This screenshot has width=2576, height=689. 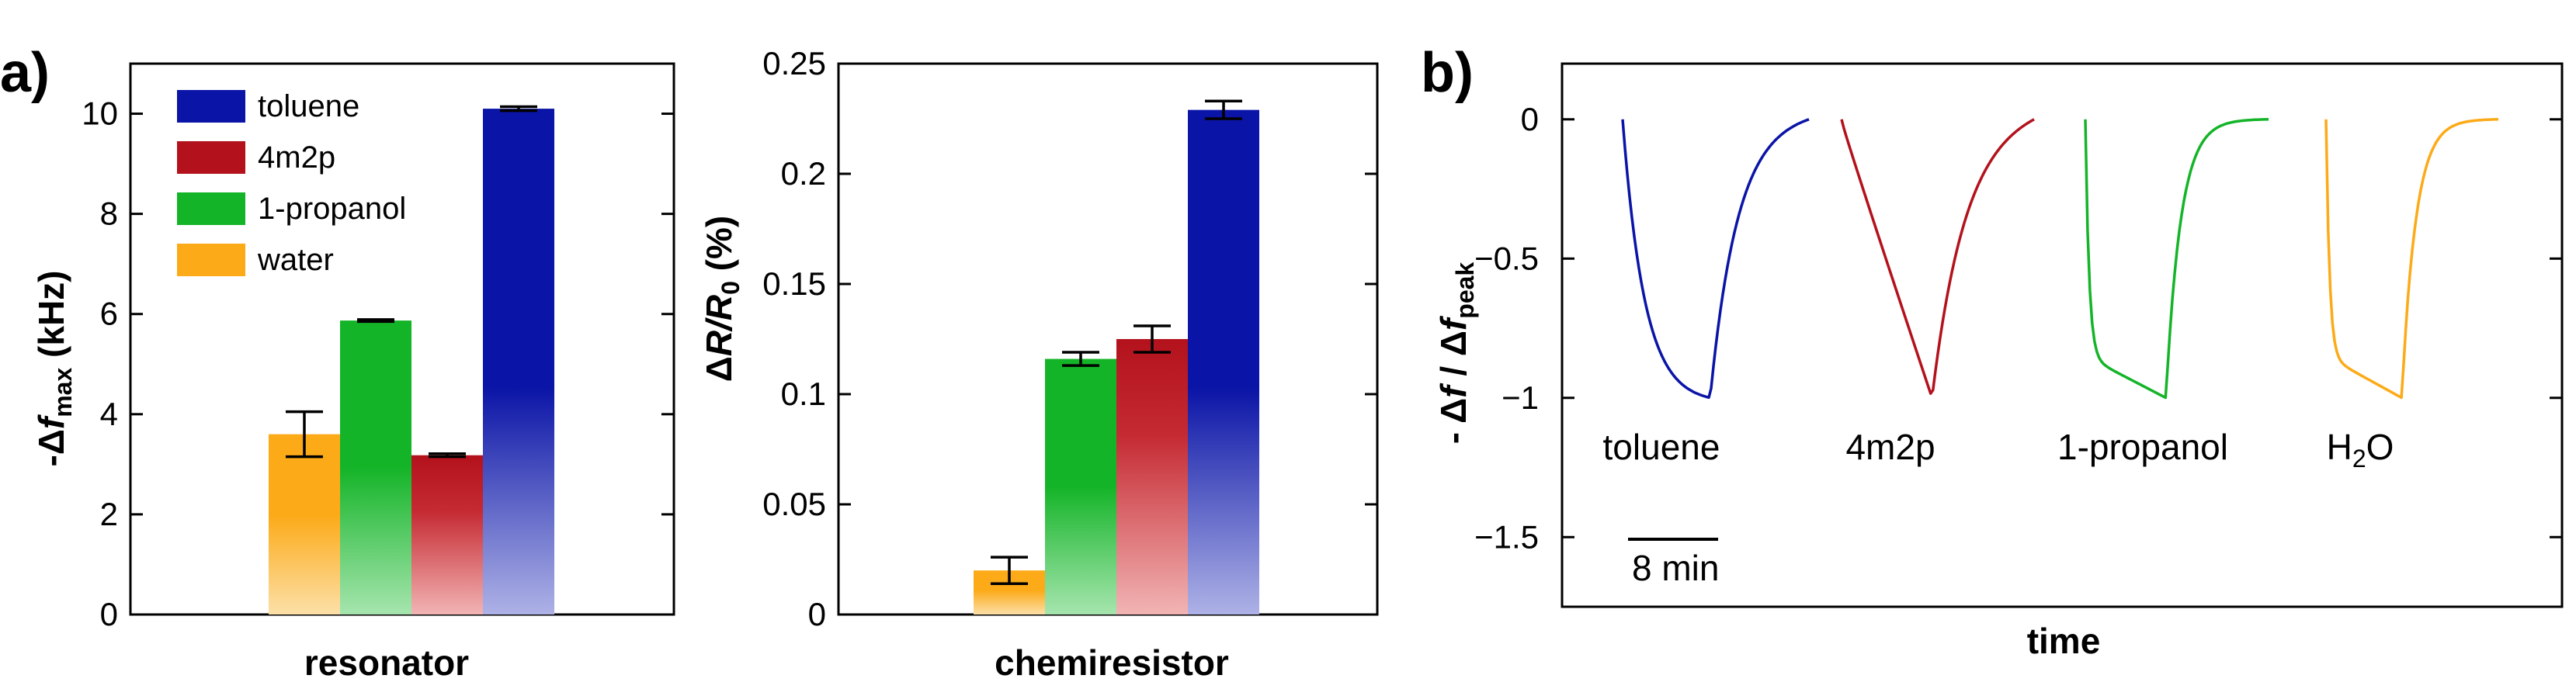 I want to click on resonator-bar-1-propanol, so click(x=375, y=467).